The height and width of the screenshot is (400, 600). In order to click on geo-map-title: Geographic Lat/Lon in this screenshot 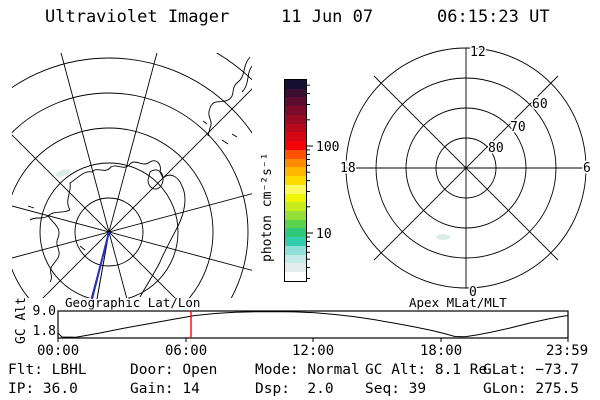, I will do `click(133, 302)`.